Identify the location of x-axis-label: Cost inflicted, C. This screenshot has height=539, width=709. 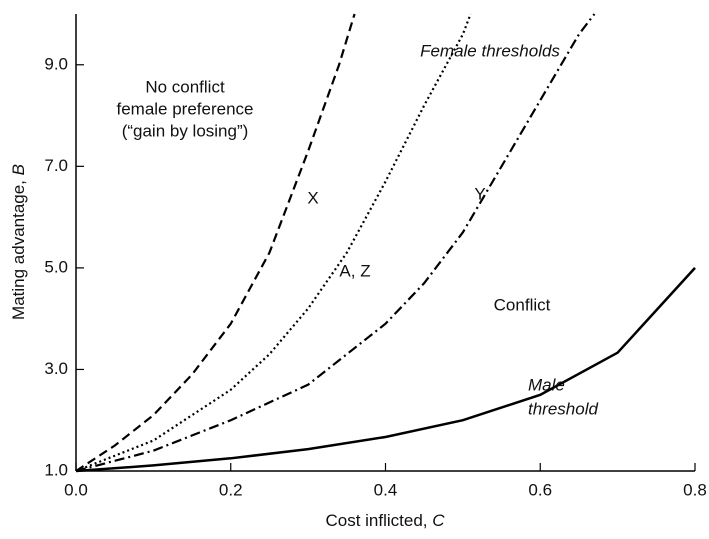
(385, 520).